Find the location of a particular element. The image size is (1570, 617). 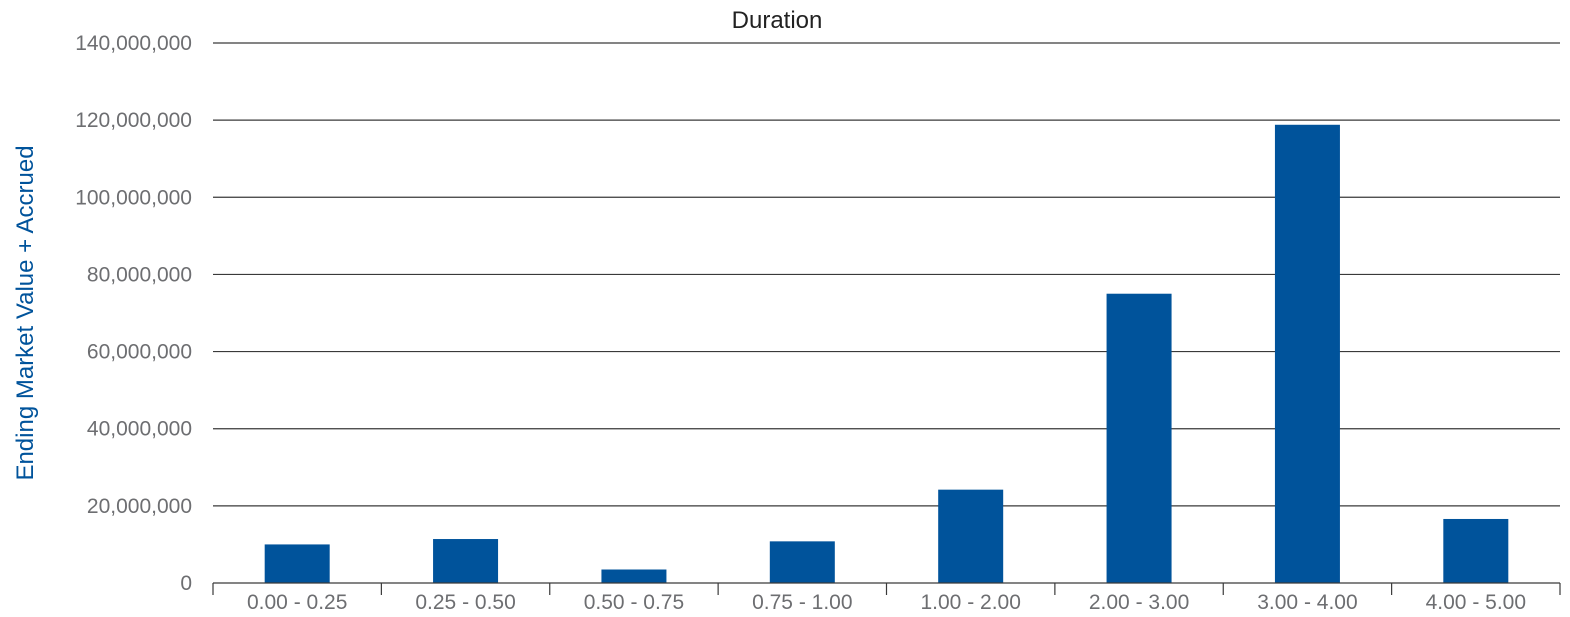

x-tick-label: 2.00 - 3.00 is located at coordinates (1139, 602).